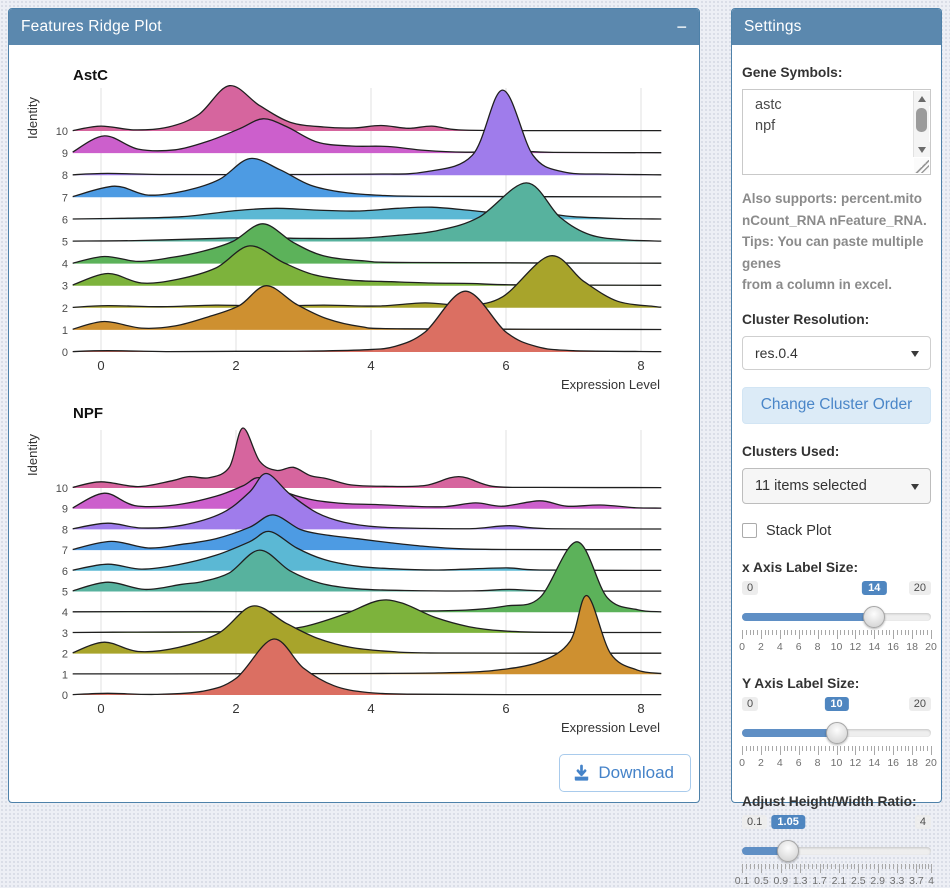 This screenshot has height=888, width=950. I want to click on slider-tick-label: 14, so click(874, 646).